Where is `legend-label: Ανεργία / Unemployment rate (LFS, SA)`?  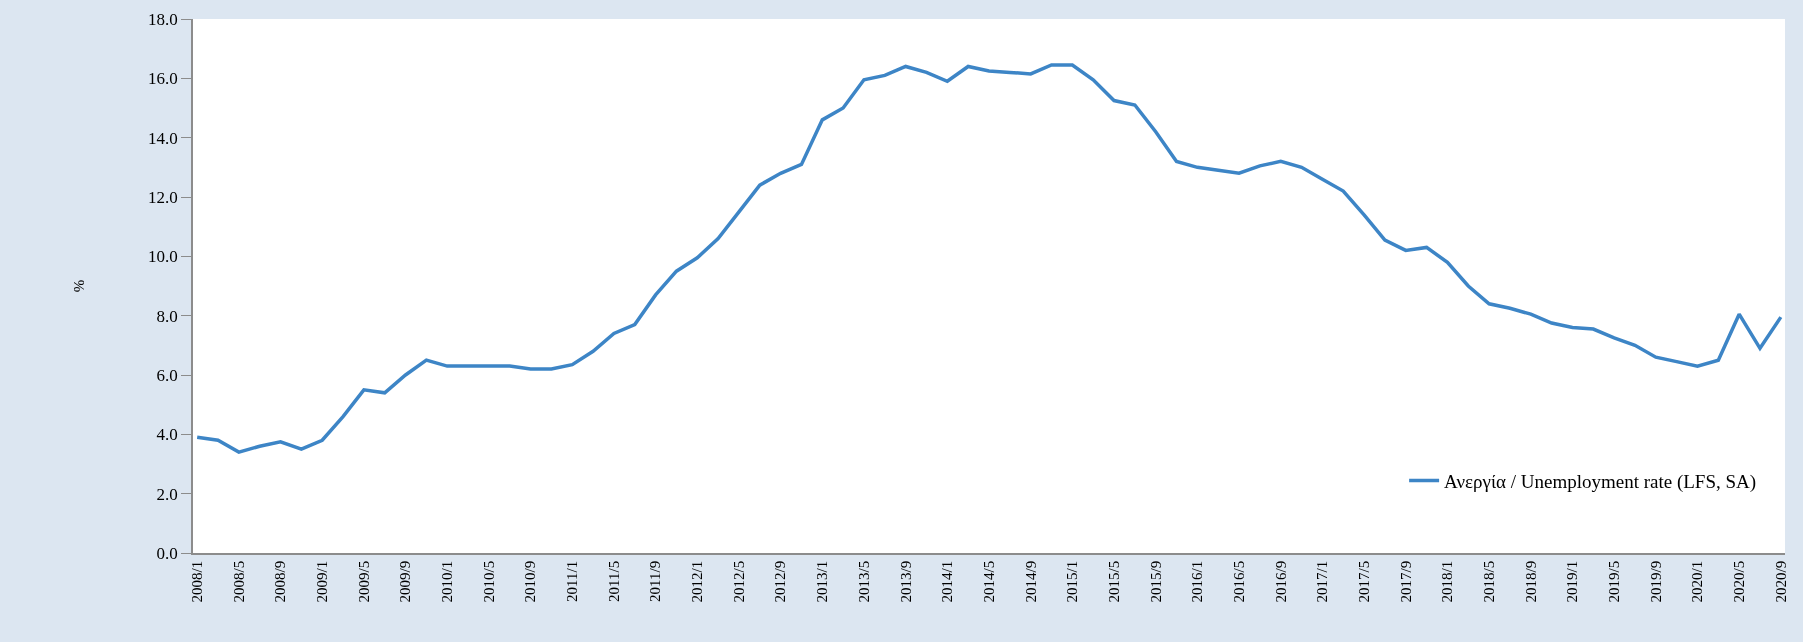
legend-label: Ανεργία / Unemployment rate (LFS, SA) is located at coordinates (1600, 481).